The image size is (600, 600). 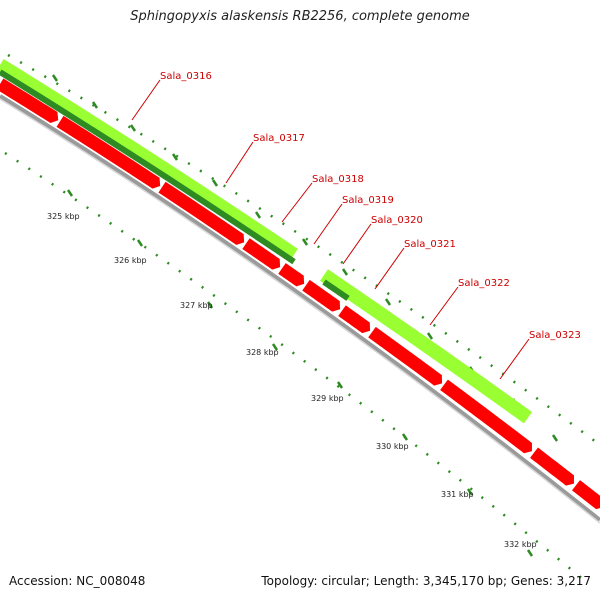 I want to click on scale-label: 325 kbp, so click(x=63, y=216).